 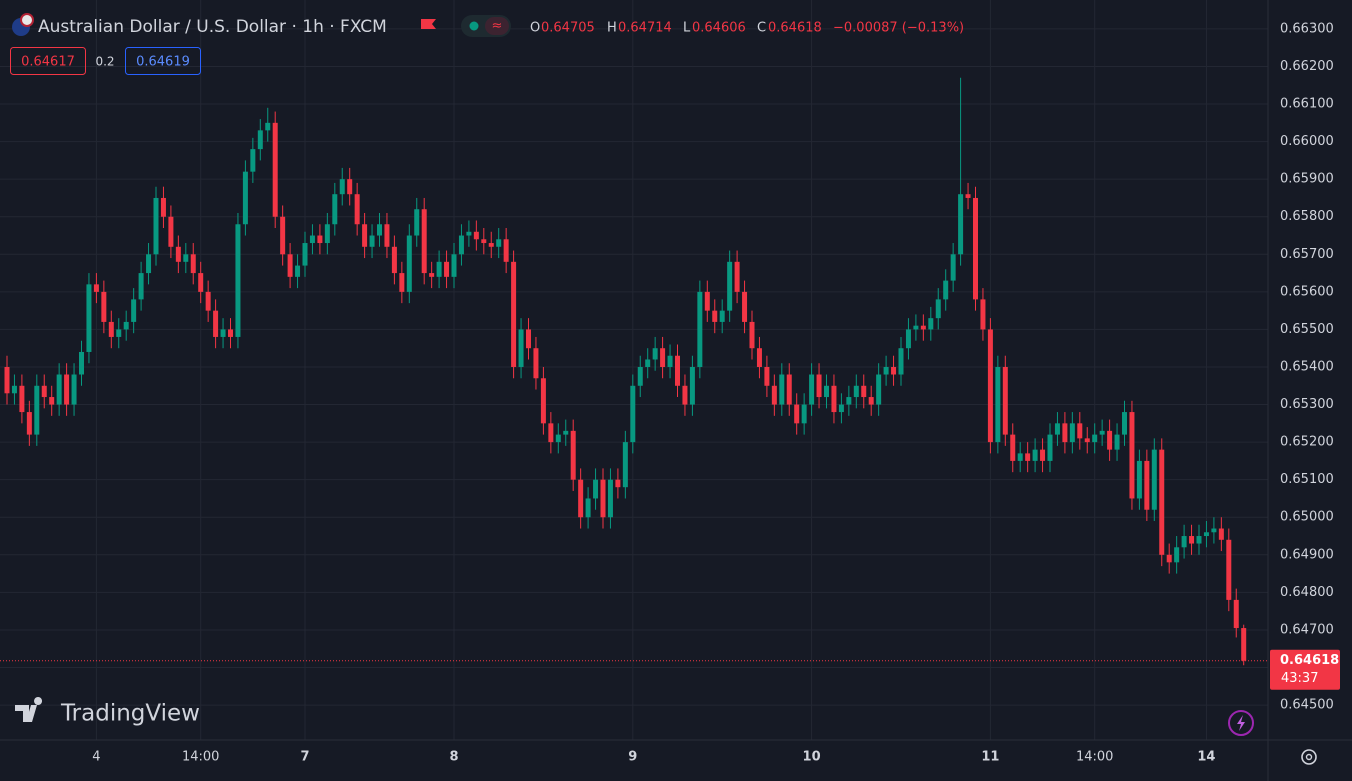 What do you see at coordinates (1307, 404) in the screenshot?
I see `y-tick-label: 0.65300` at bounding box center [1307, 404].